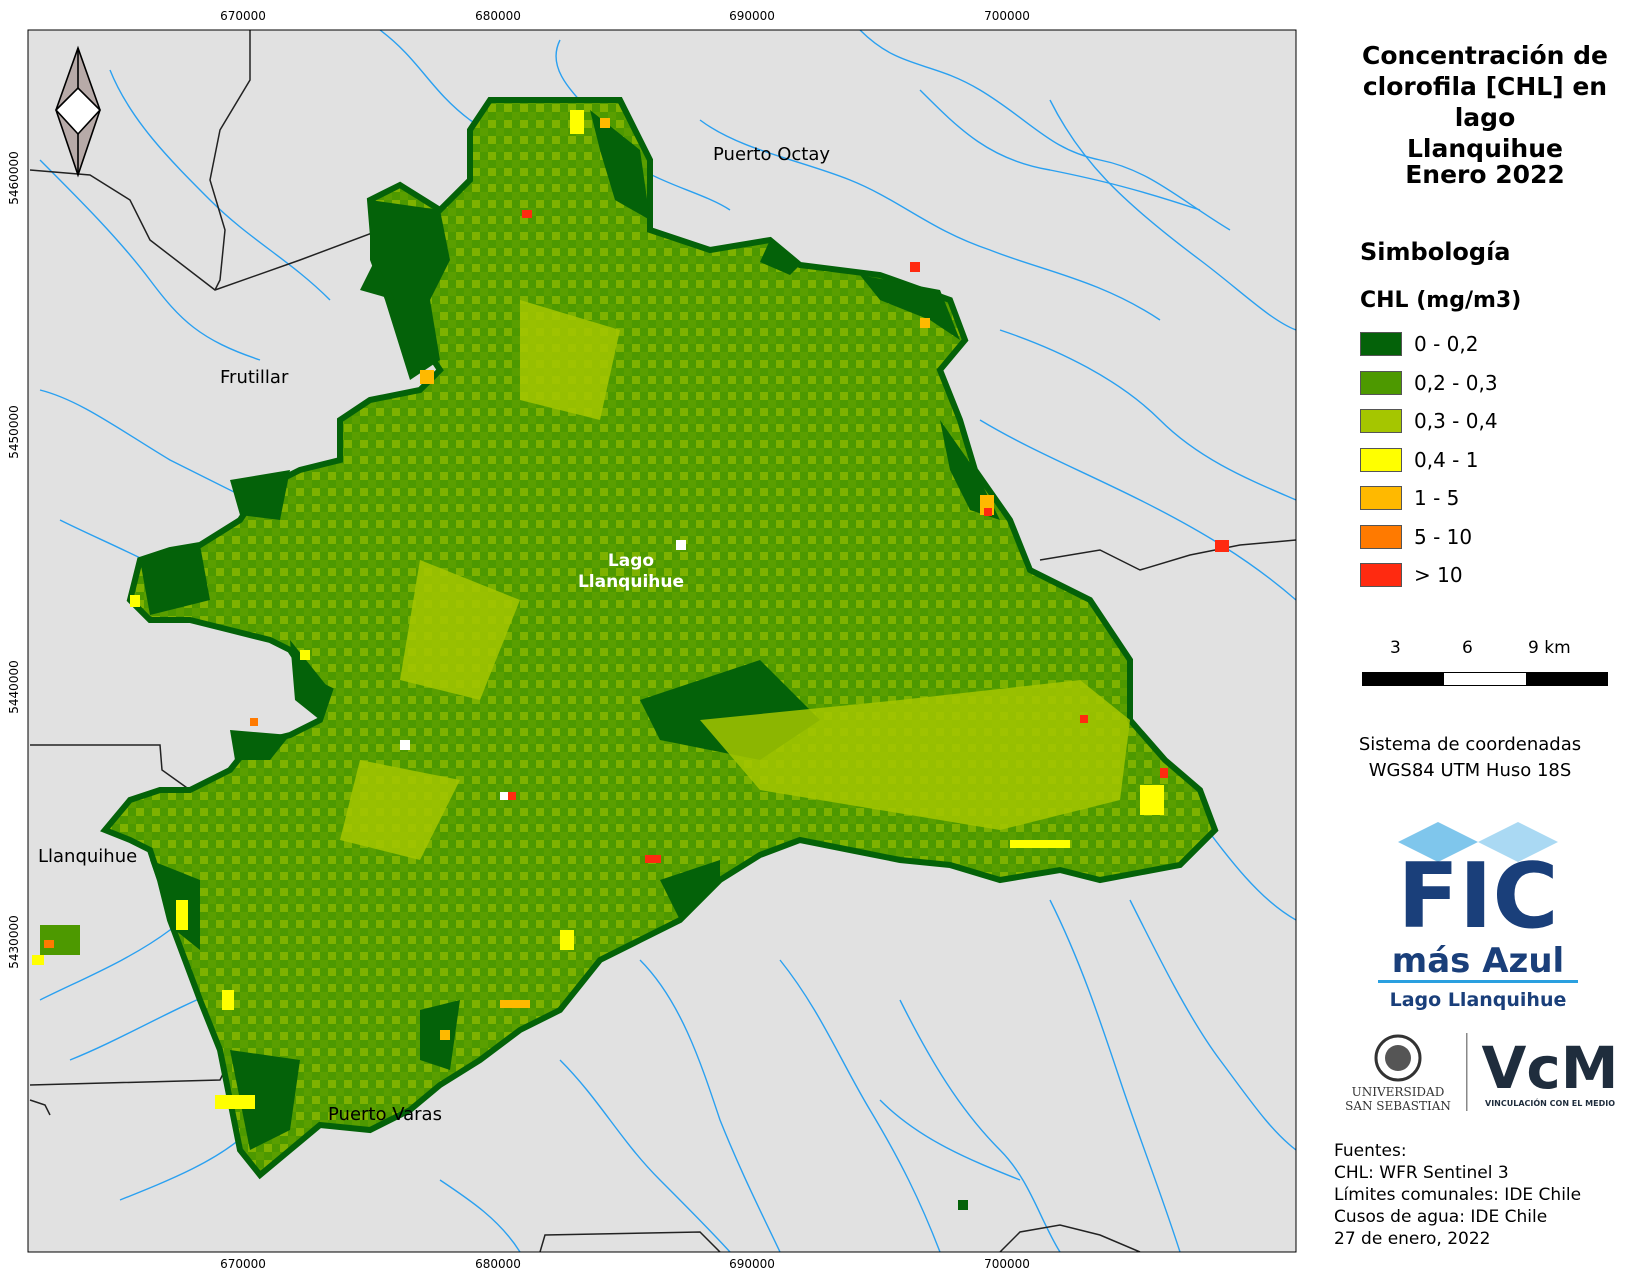 Image resolution: width=1647 pixels, height=1272 pixels. Describe the element at coordinates (14, 686) in the screenshot. I see `svg-text: 5440000` at that location.